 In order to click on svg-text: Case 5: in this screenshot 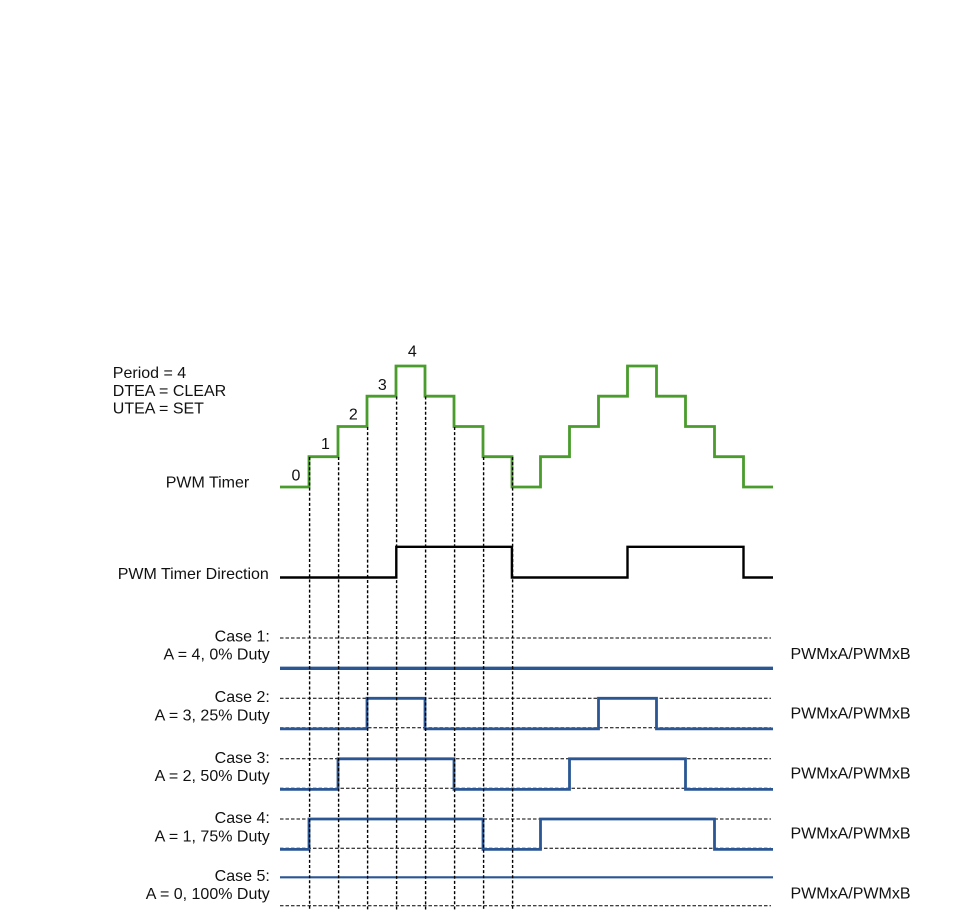, I will do `click(242, 876)`.